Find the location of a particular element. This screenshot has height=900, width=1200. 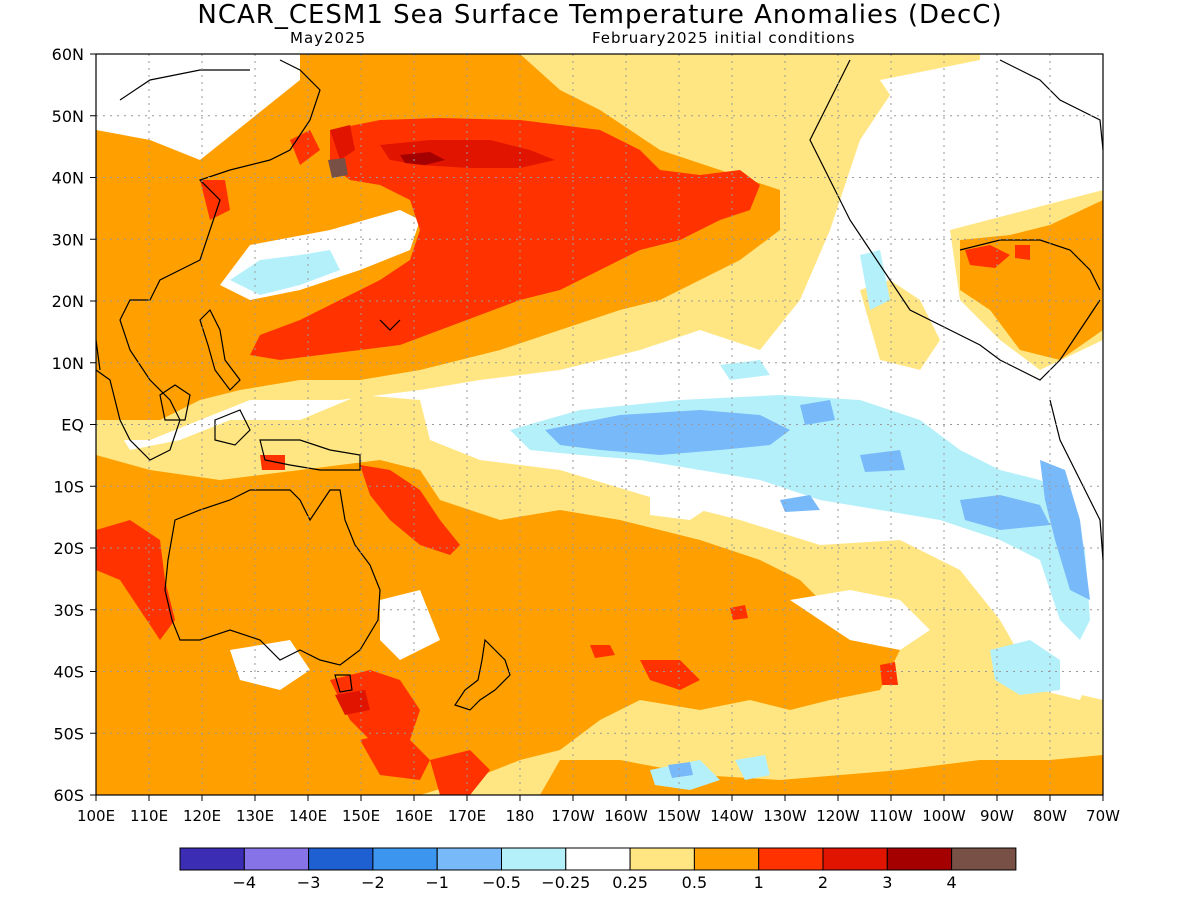

lon-label: 90W is located at coordinates (997, 816).